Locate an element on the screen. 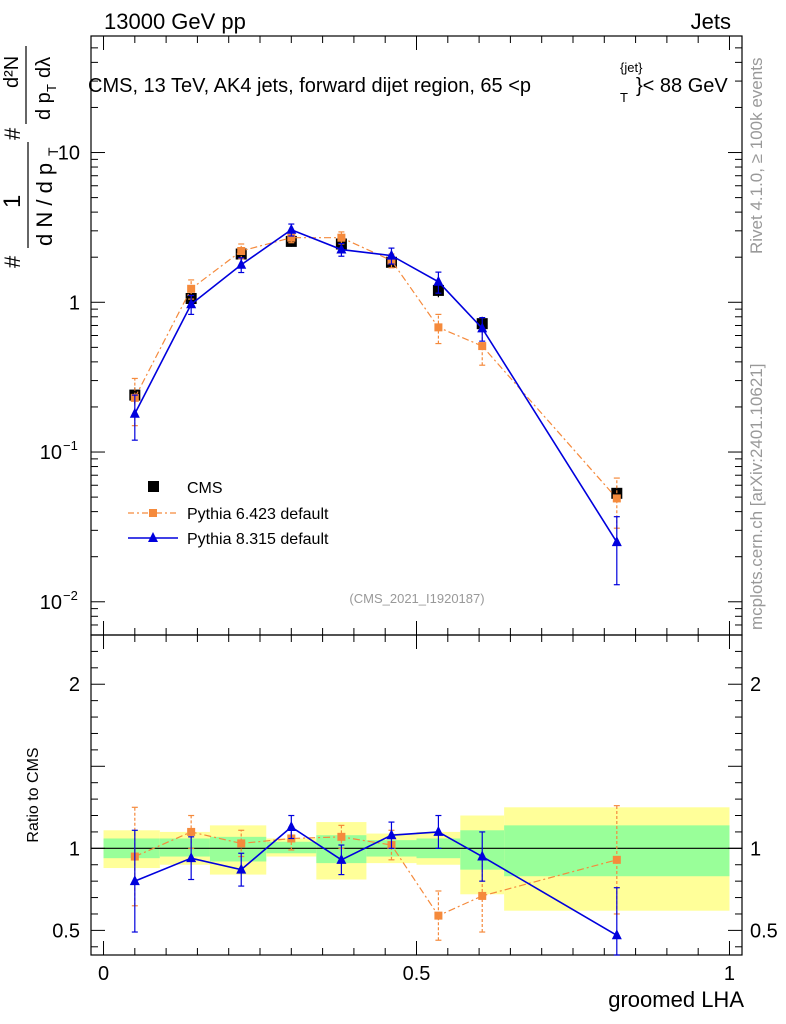 Image resolution: width=786 pixels, height=1024 pixels. legend-py8-marker is located at coordinates (153, 537).